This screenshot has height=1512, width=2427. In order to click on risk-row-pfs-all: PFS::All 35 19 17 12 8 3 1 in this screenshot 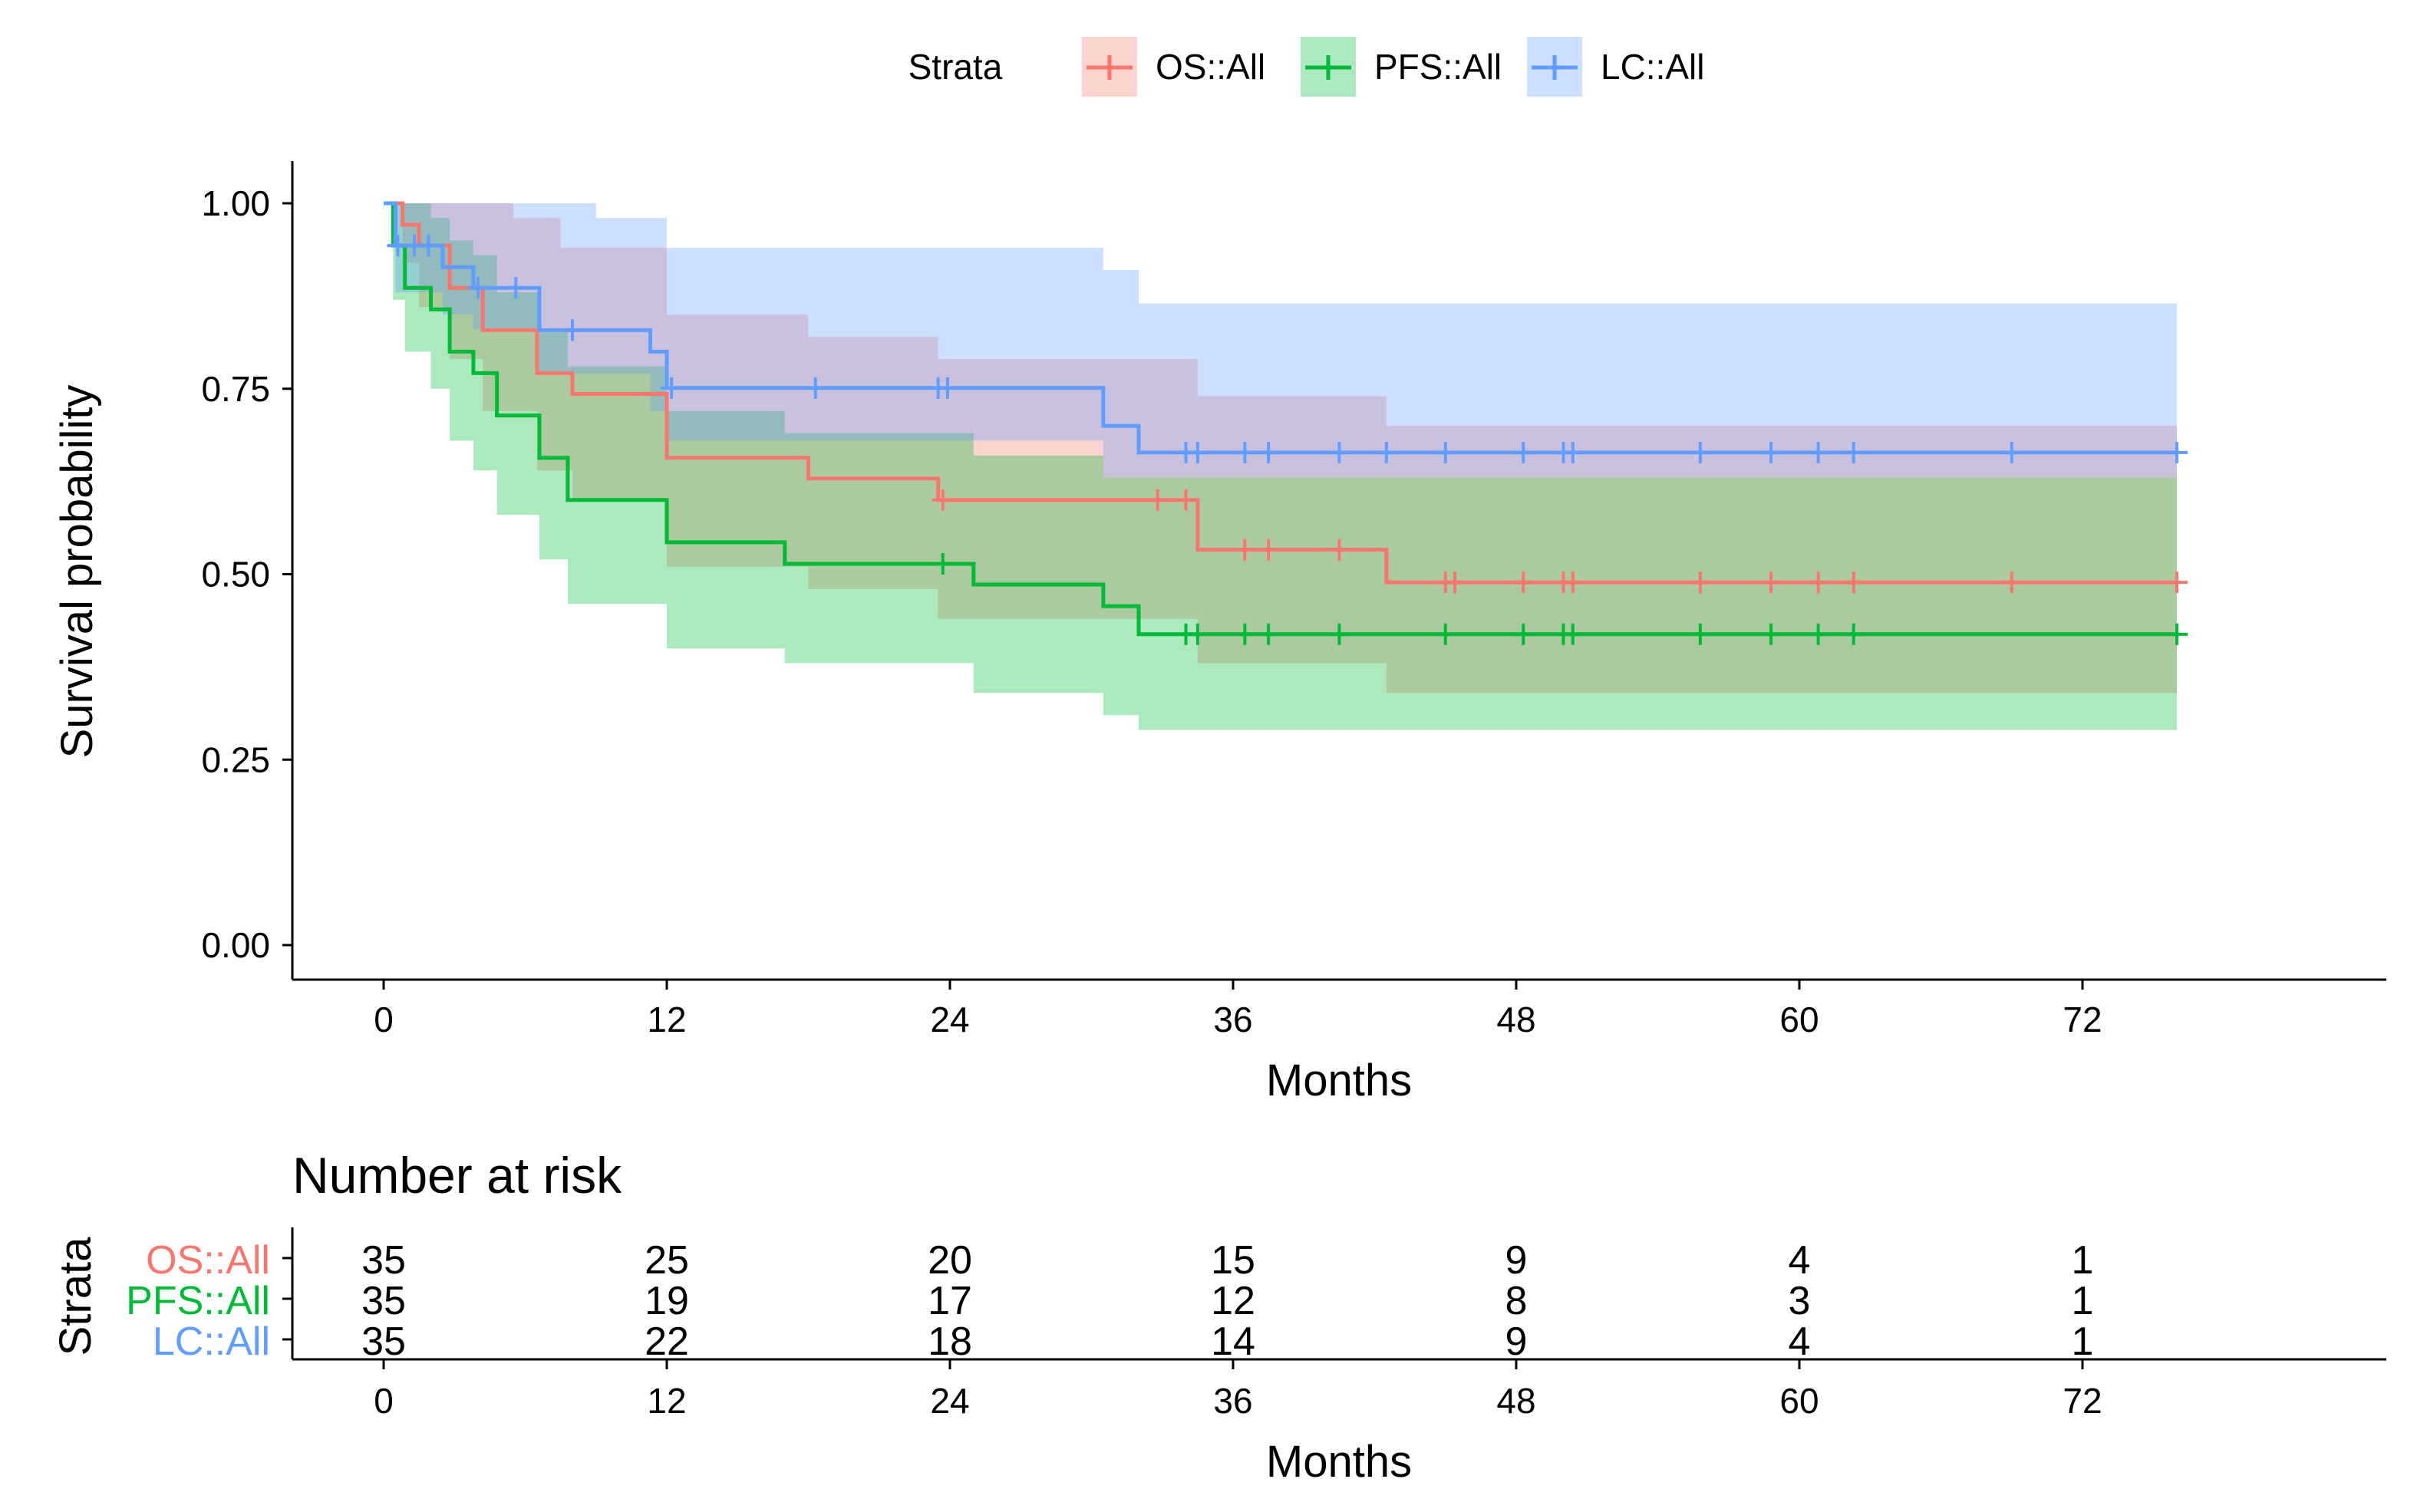, I will do `click(1109, 1301)`.